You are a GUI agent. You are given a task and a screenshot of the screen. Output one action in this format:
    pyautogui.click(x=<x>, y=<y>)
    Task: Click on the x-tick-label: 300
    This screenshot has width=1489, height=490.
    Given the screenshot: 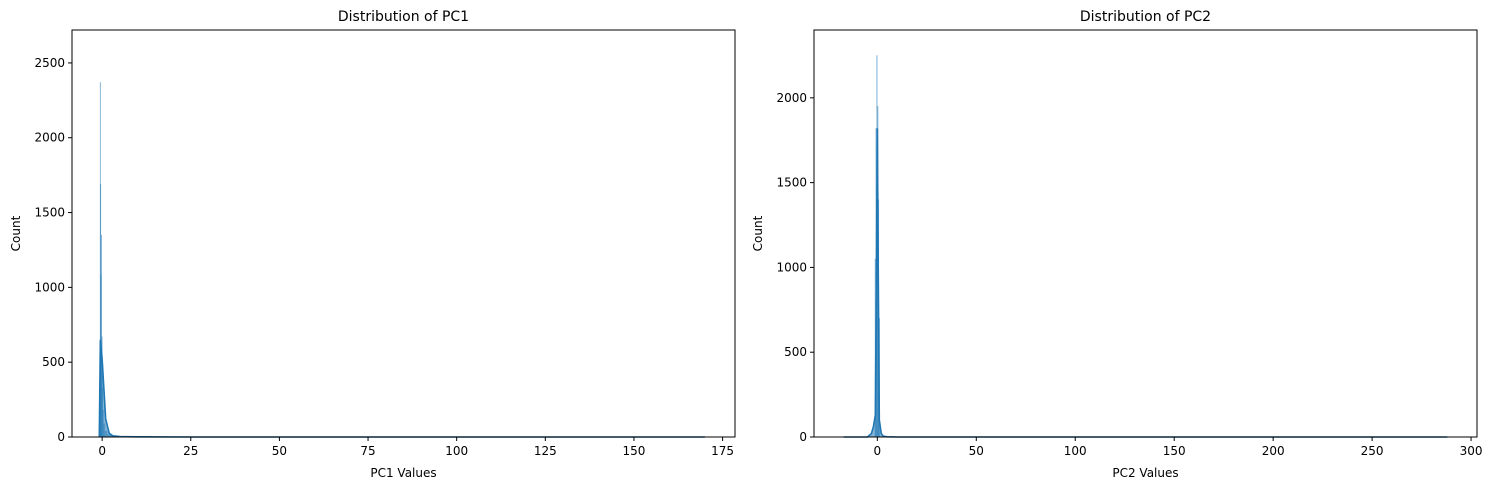 What is the action you would take?
    pyautogui.click(x=1471, y=451)
    